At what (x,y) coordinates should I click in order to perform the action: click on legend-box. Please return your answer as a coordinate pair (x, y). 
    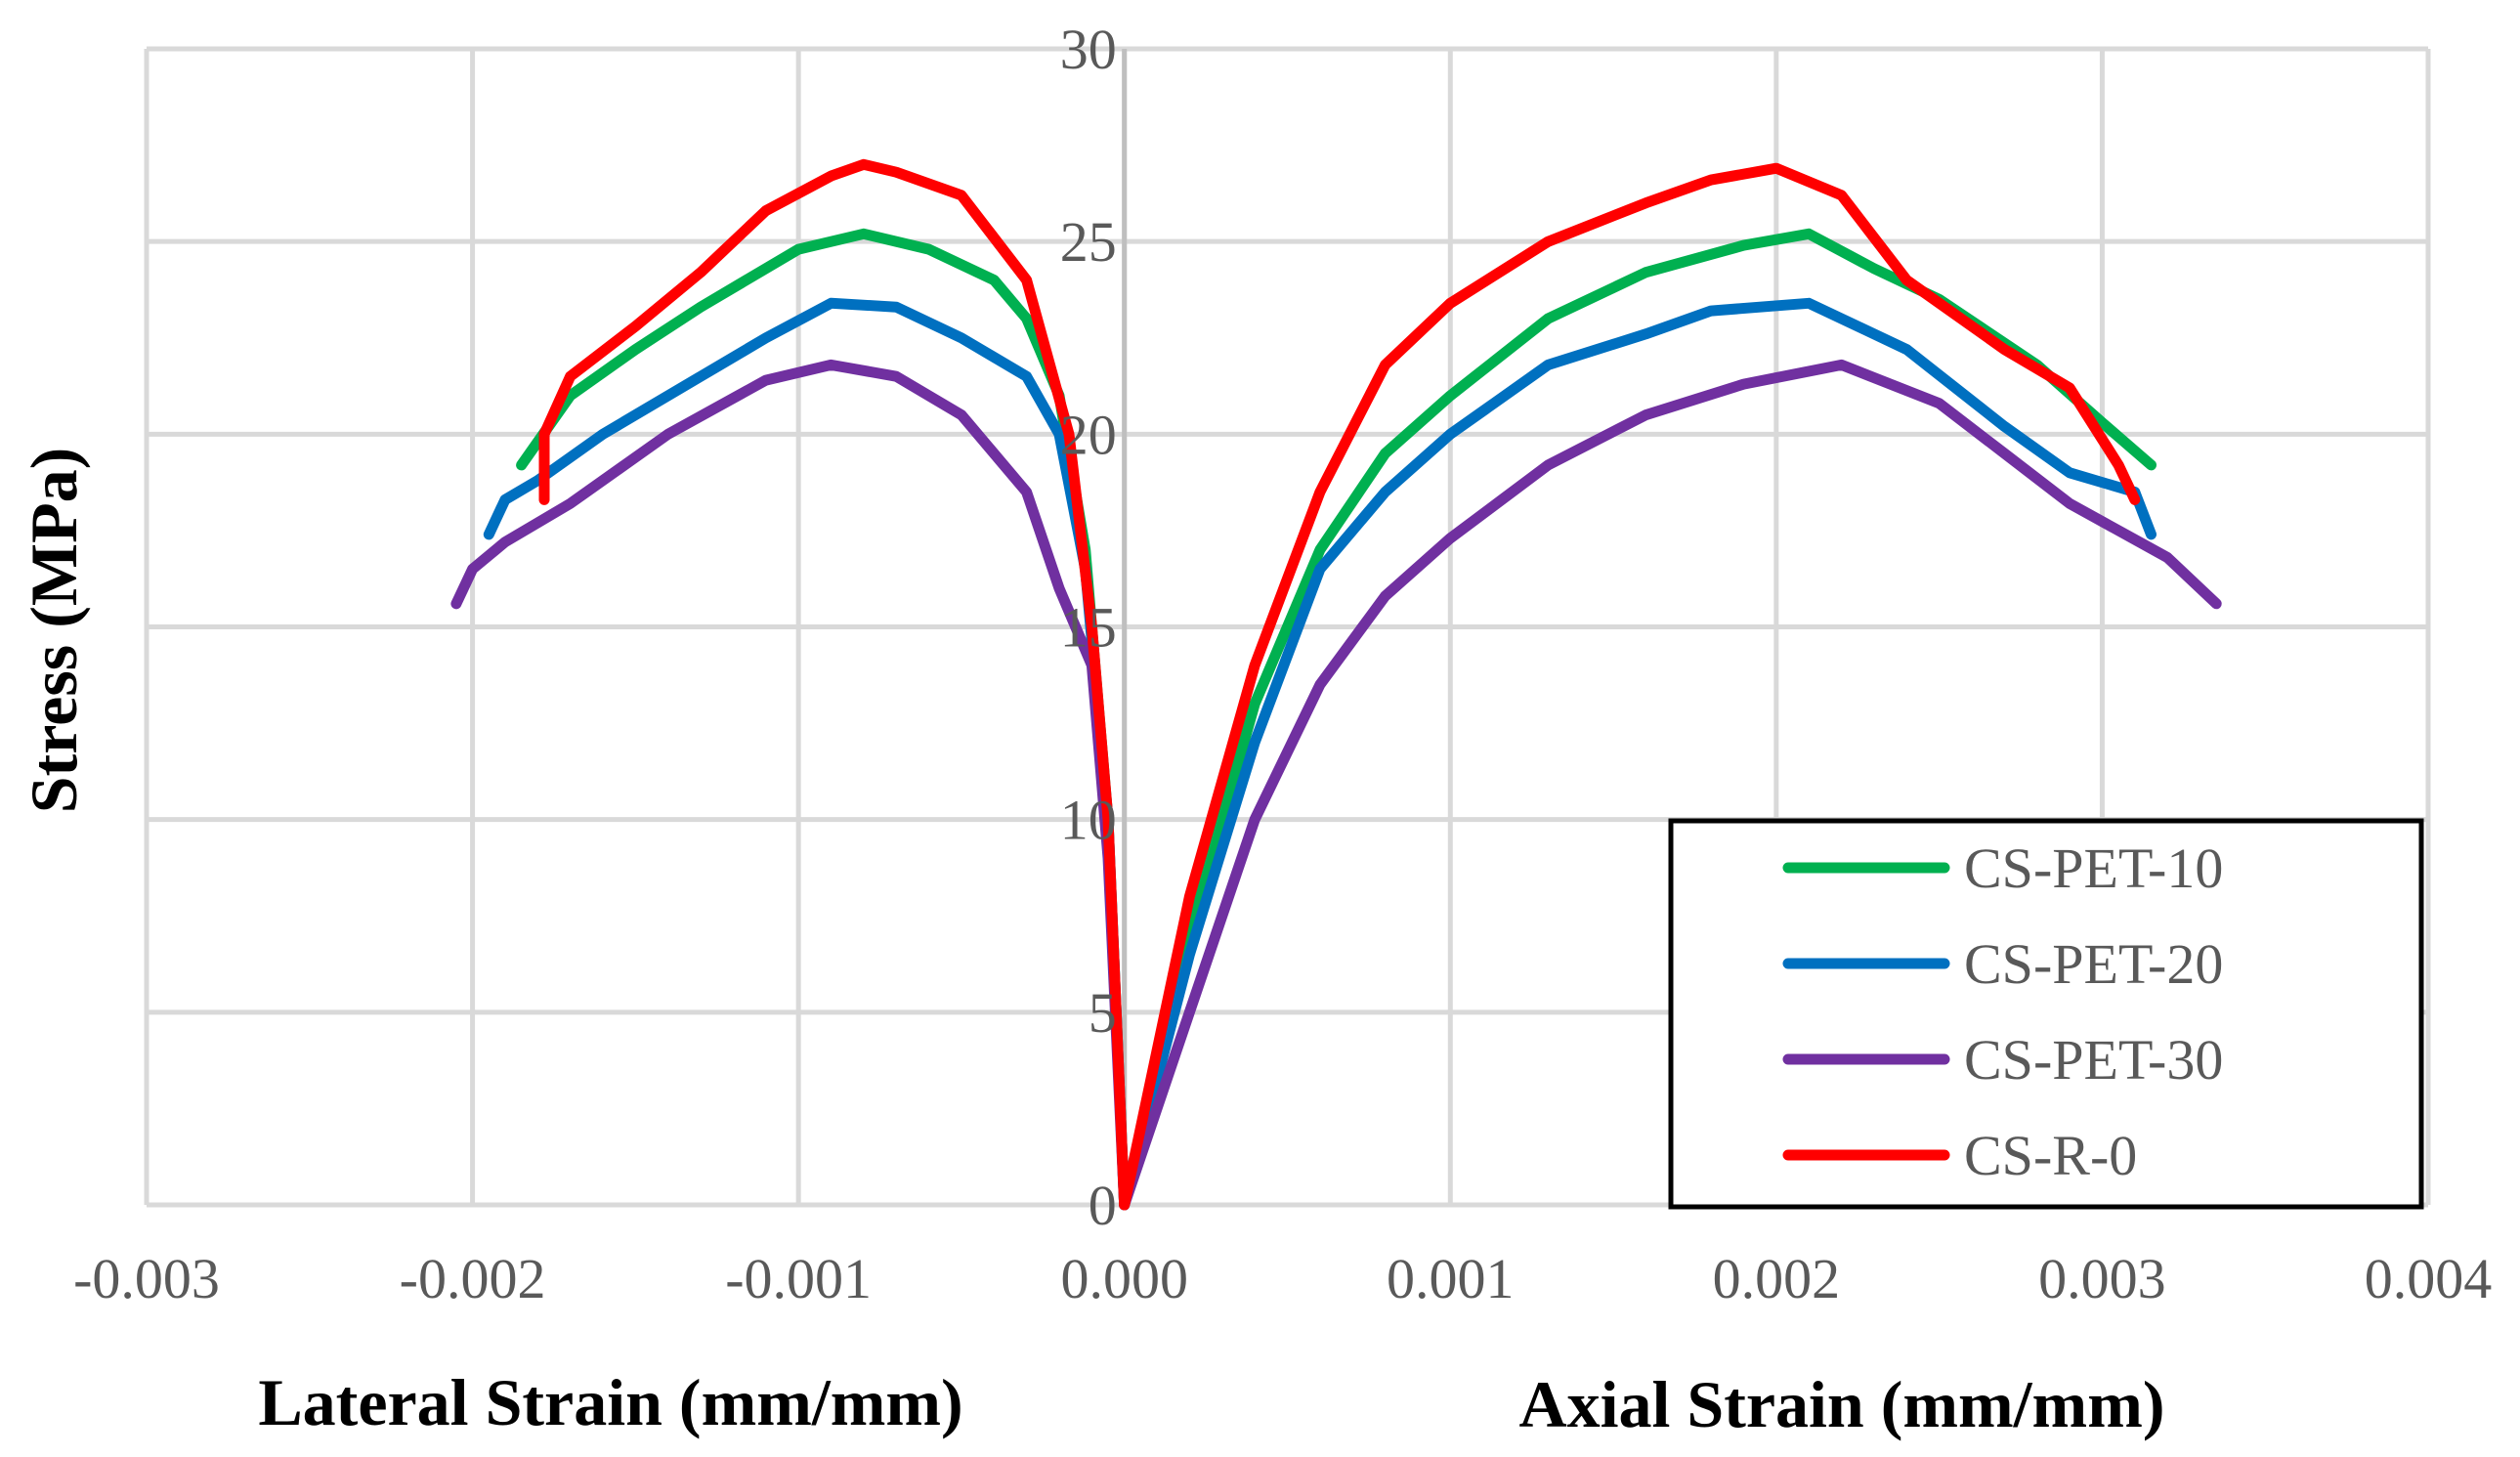
    Looking at the image, I should click on (2046, 1014).